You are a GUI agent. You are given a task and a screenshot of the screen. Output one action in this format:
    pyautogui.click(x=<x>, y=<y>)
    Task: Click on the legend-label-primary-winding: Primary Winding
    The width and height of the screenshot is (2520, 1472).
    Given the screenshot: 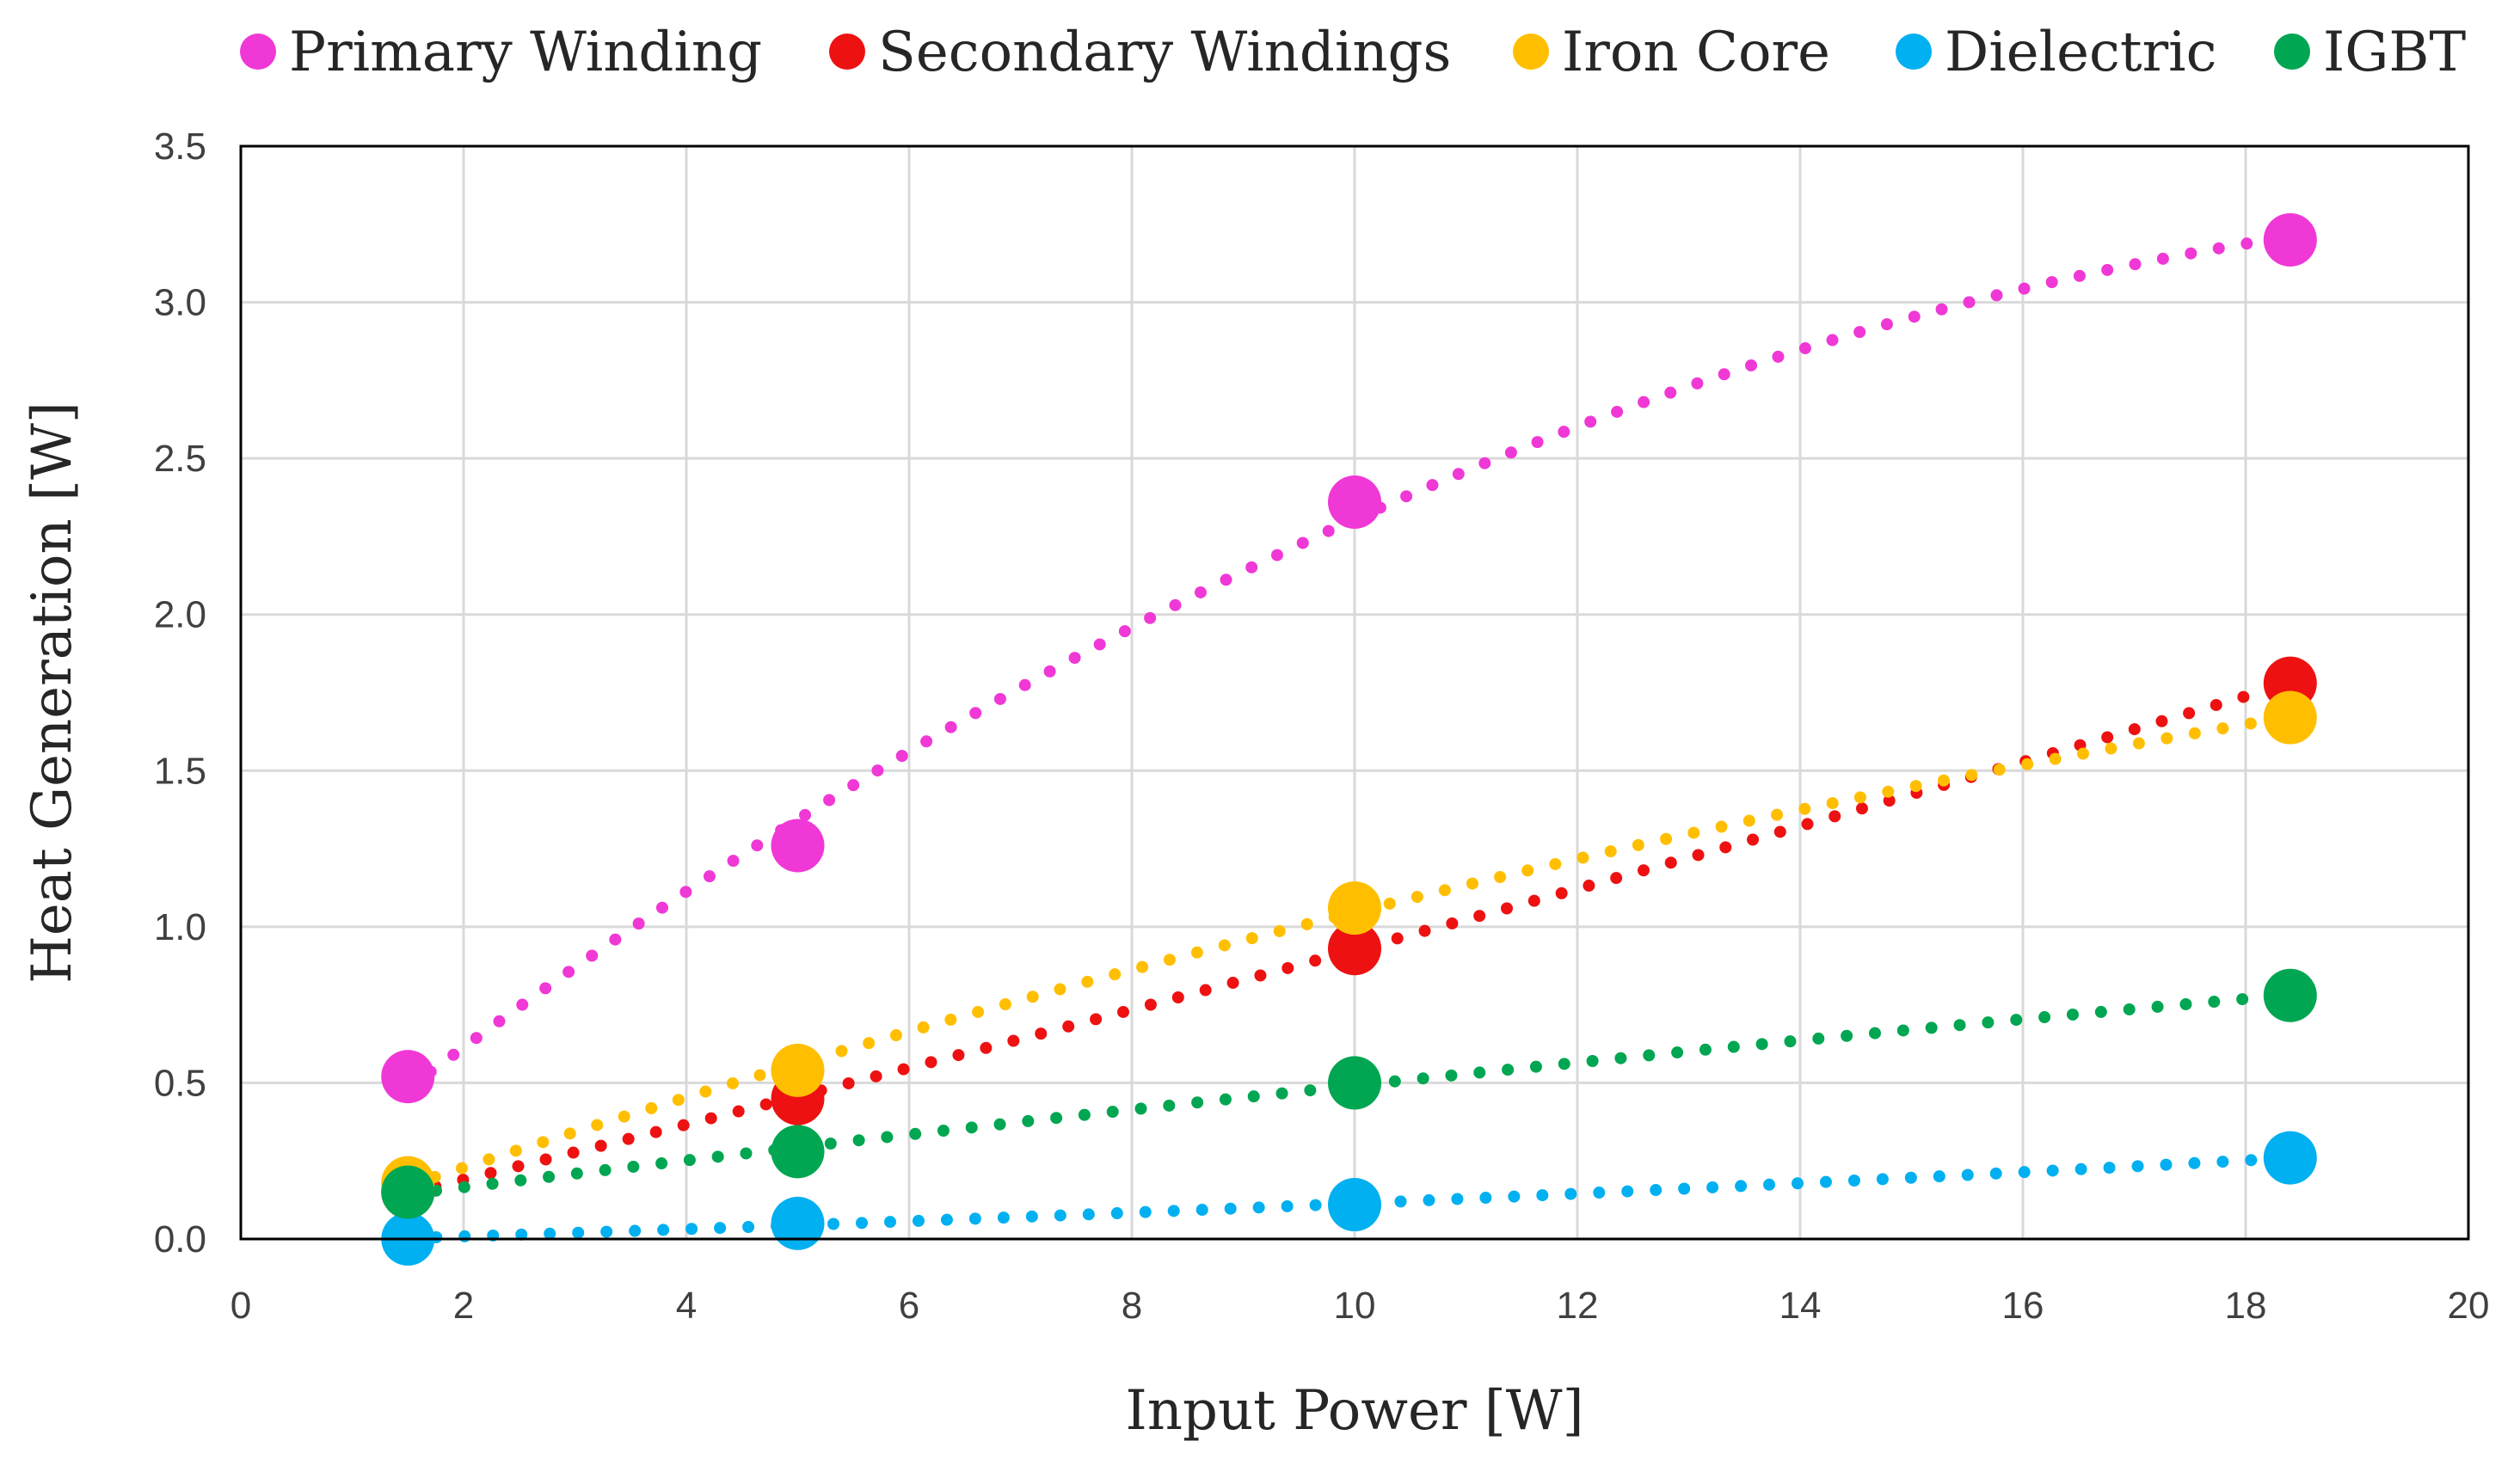 What is the action you would take?
    pyautogui.click(x=525, y=52)
    